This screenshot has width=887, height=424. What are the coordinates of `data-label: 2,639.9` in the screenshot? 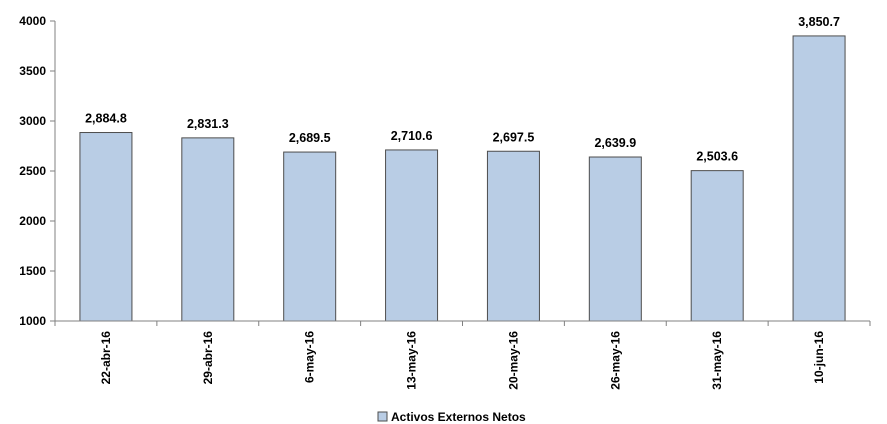 It's located at (615, 143).